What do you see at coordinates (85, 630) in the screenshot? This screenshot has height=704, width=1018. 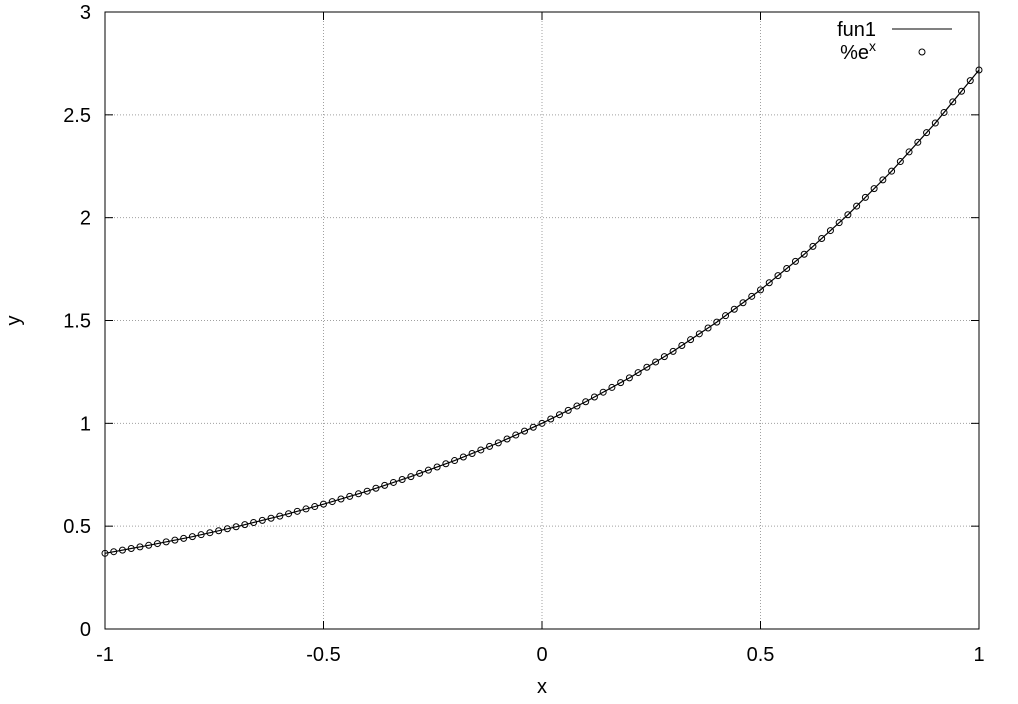 I see `y-tick-label: 0` at bounding box center [85, 630].